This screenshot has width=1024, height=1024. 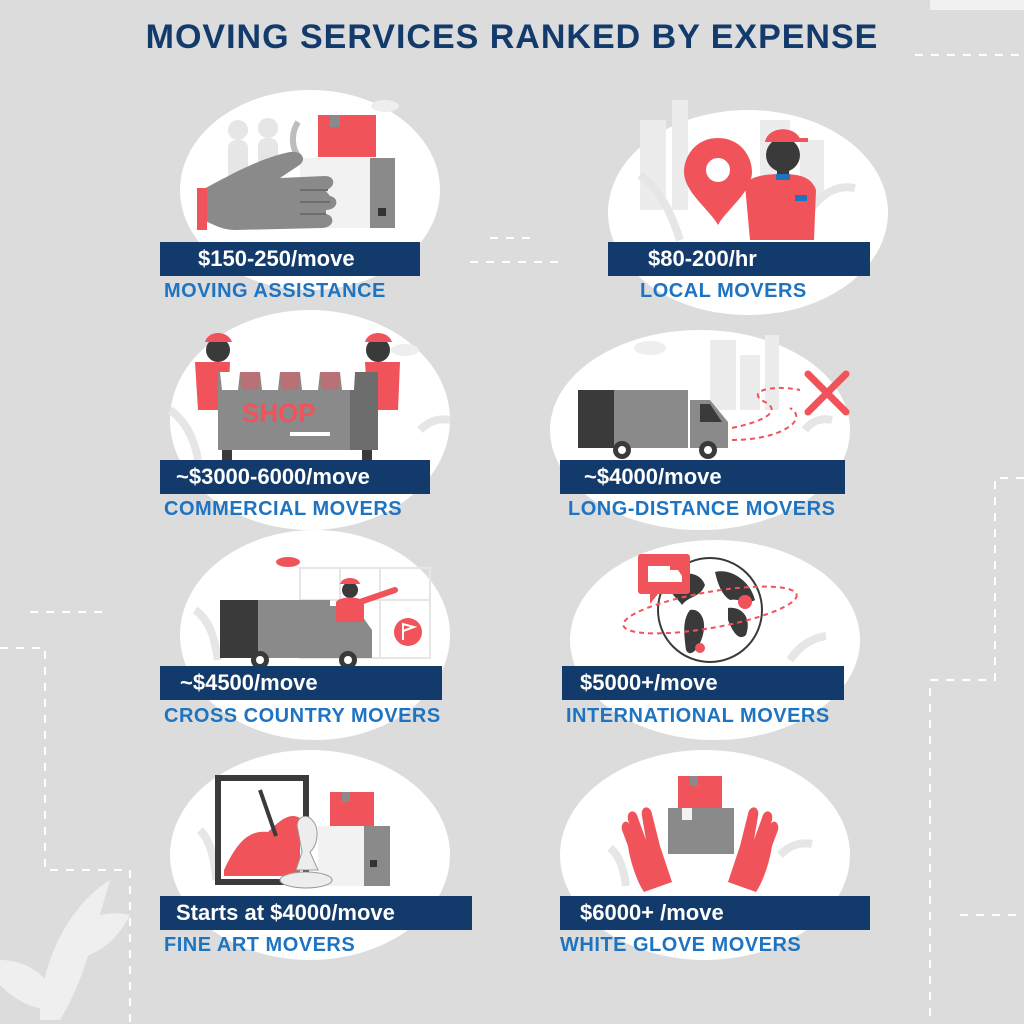 I want to click on service-card-local-movers: $80-200/hr LOCAL MOVERS, so click(x=760, y=200).